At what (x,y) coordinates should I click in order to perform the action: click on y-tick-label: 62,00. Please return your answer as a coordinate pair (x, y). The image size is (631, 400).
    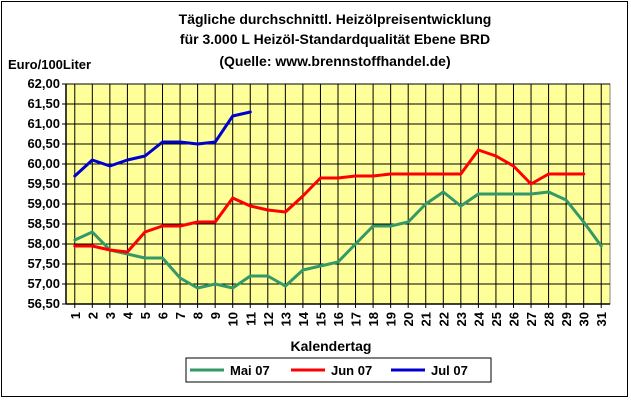
    Looking at the image, I should click on (43, 83).